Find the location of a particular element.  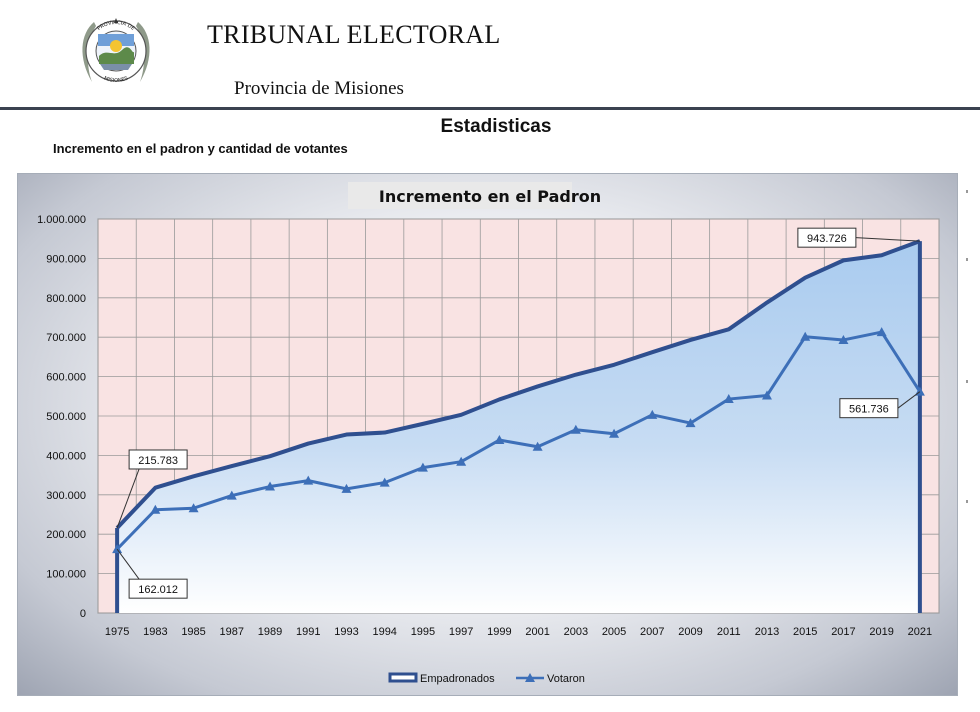

data-label: 943.726 is located at coordinates (827, 239).